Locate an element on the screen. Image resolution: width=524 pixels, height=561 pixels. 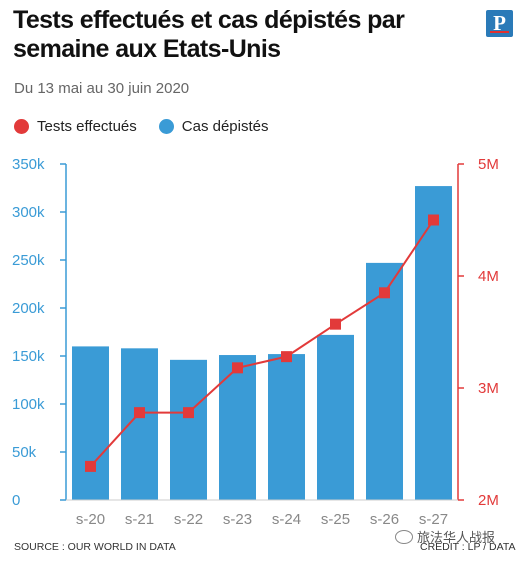
publication-logo-icon: P is located at coordinates (499, 23).